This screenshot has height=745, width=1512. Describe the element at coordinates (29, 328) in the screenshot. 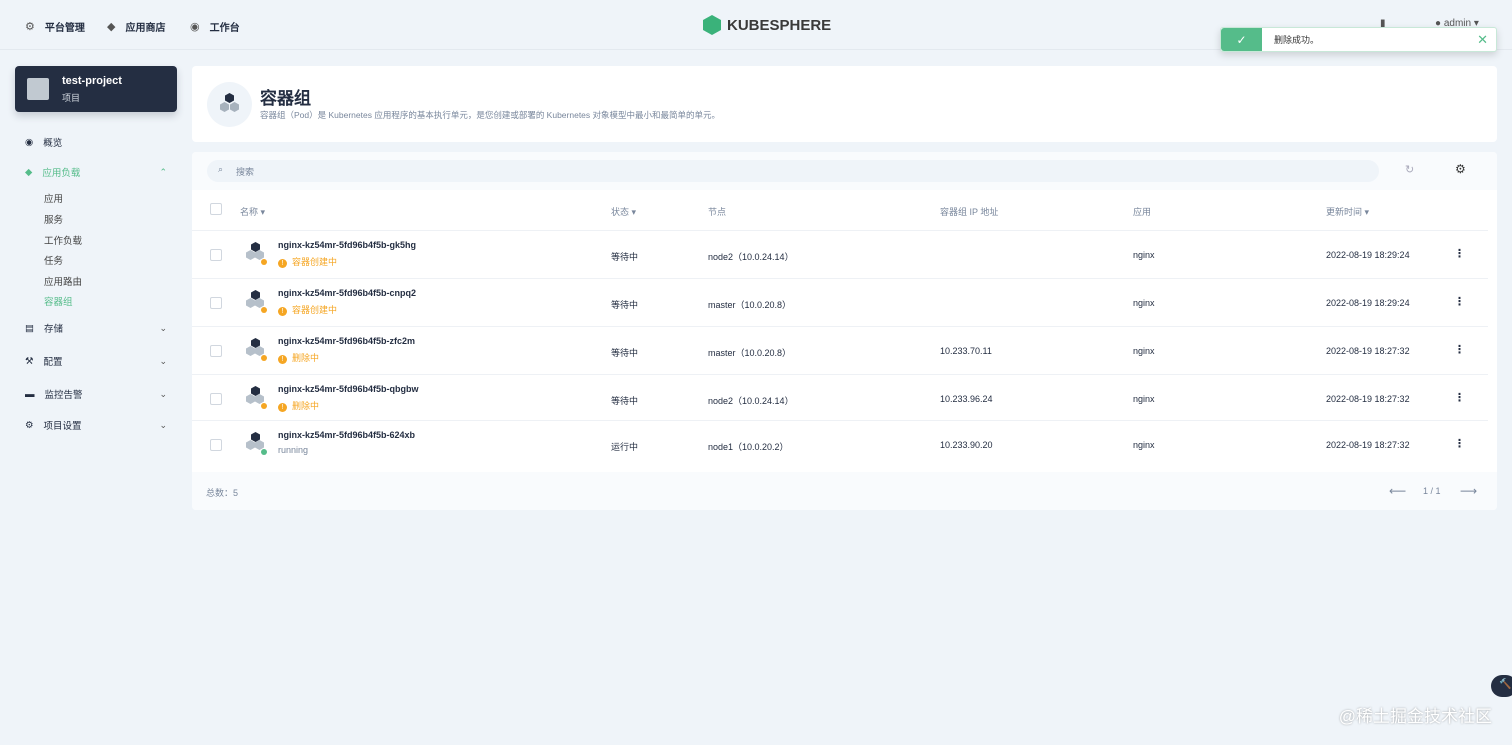

I see `storage-icon: ▤` at that location.